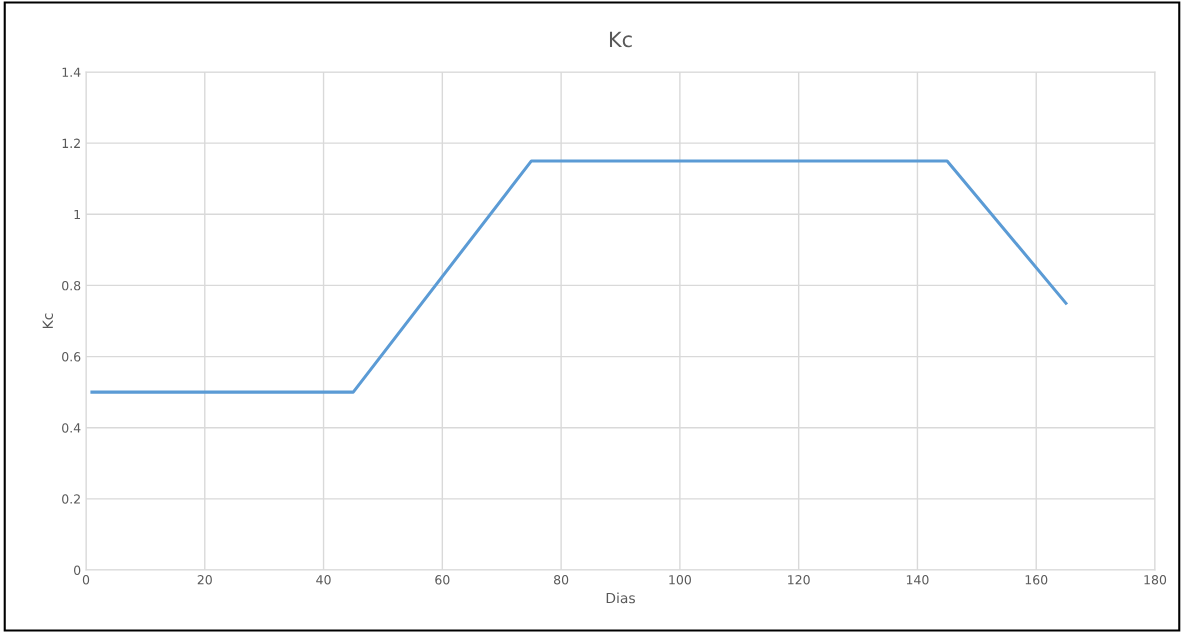 The height and width of the screenshot is (633, 1184). Describe the element at coordinates (71, 143) in the screenshot. I see `y-tick-label: 1.2` at that location.